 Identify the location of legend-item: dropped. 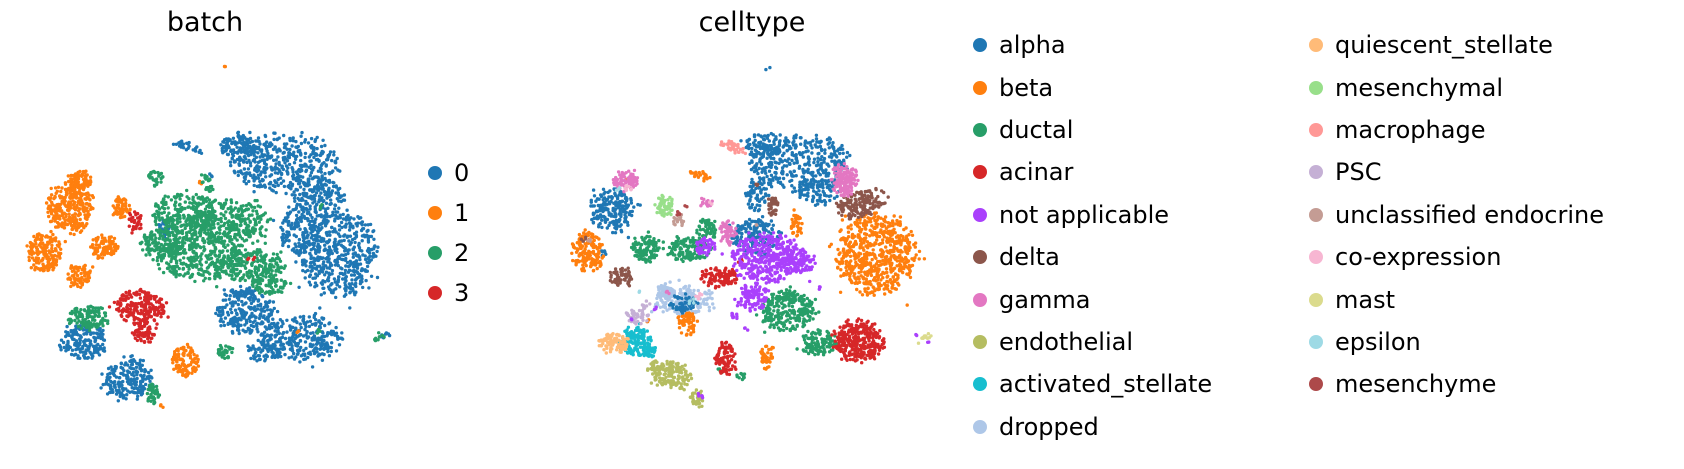
(1092, 427).